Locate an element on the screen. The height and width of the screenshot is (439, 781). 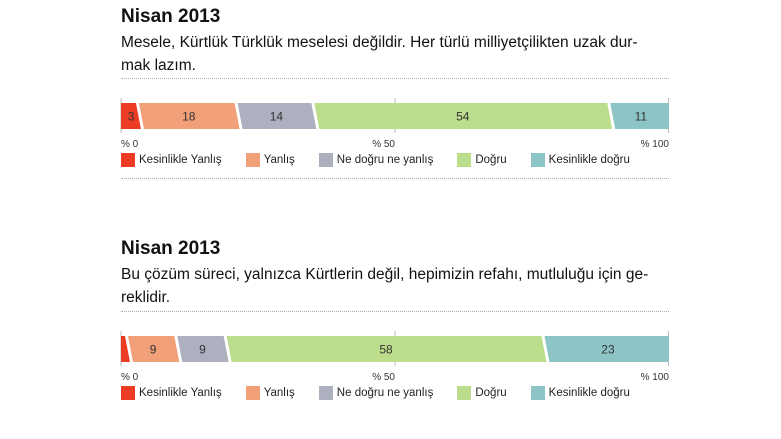
data-label: 23 is located at coordinates (608, 350).